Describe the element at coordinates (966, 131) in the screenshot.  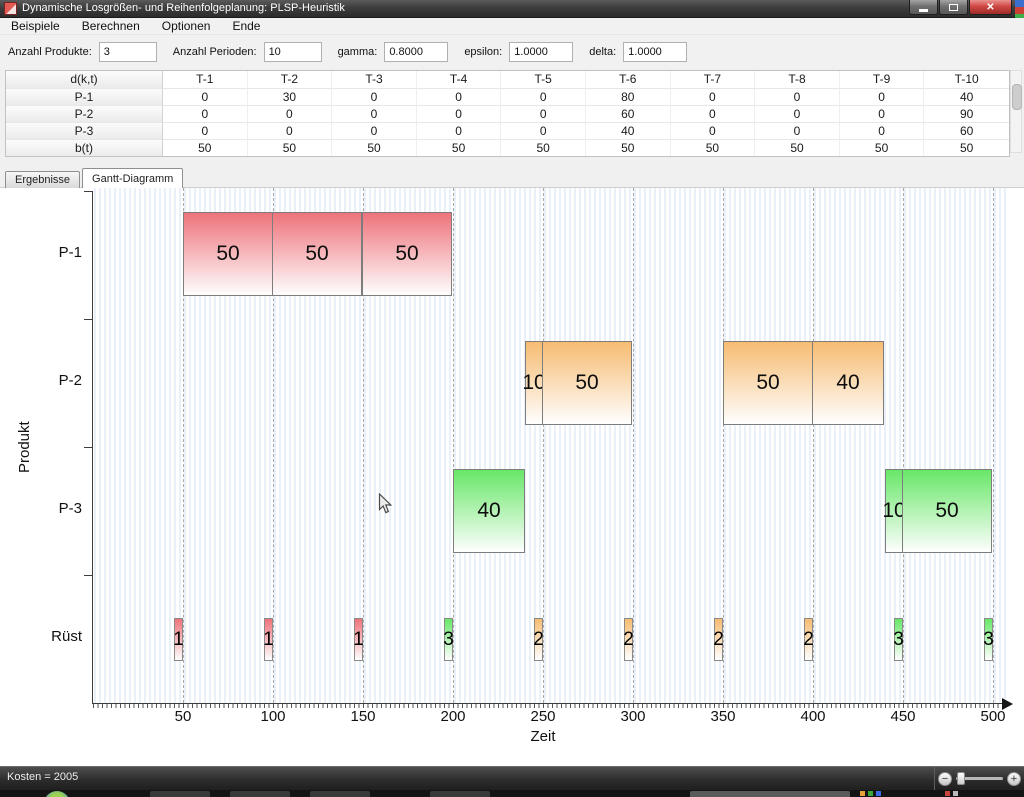
I see `table-cell: 60` at that location.